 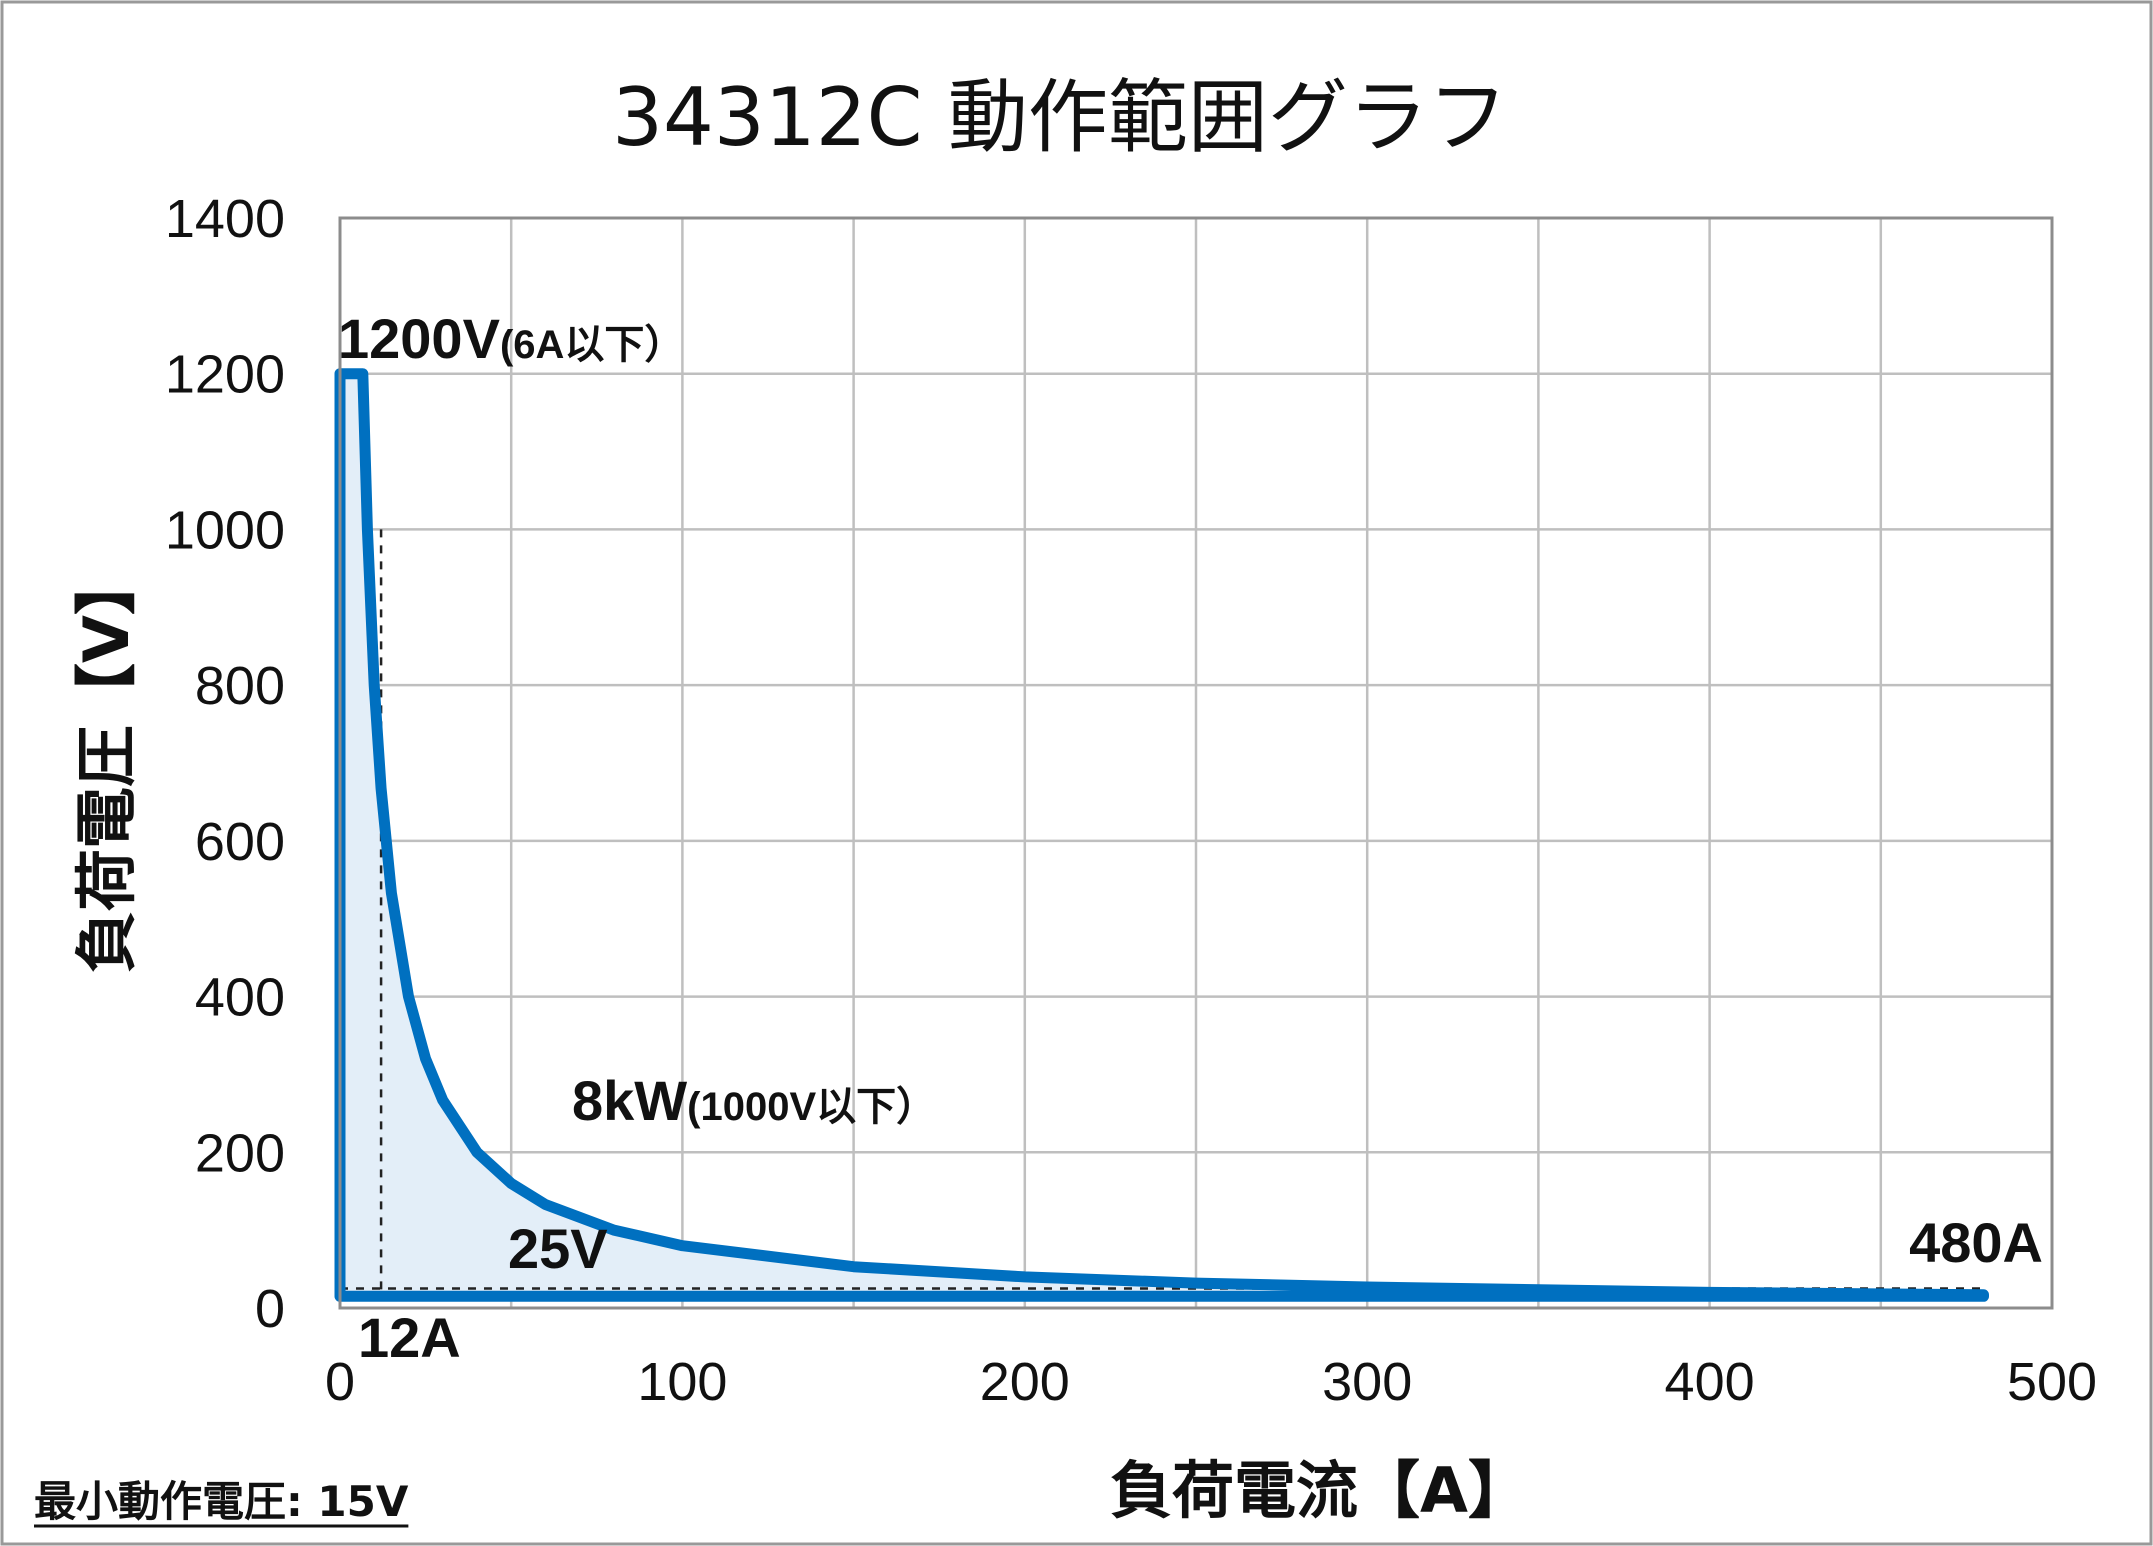 What do you see at coordinates (2052, 1382) in the screenshot?
I see `x-tick-label: 500` at bounding box center [2052, 1382].